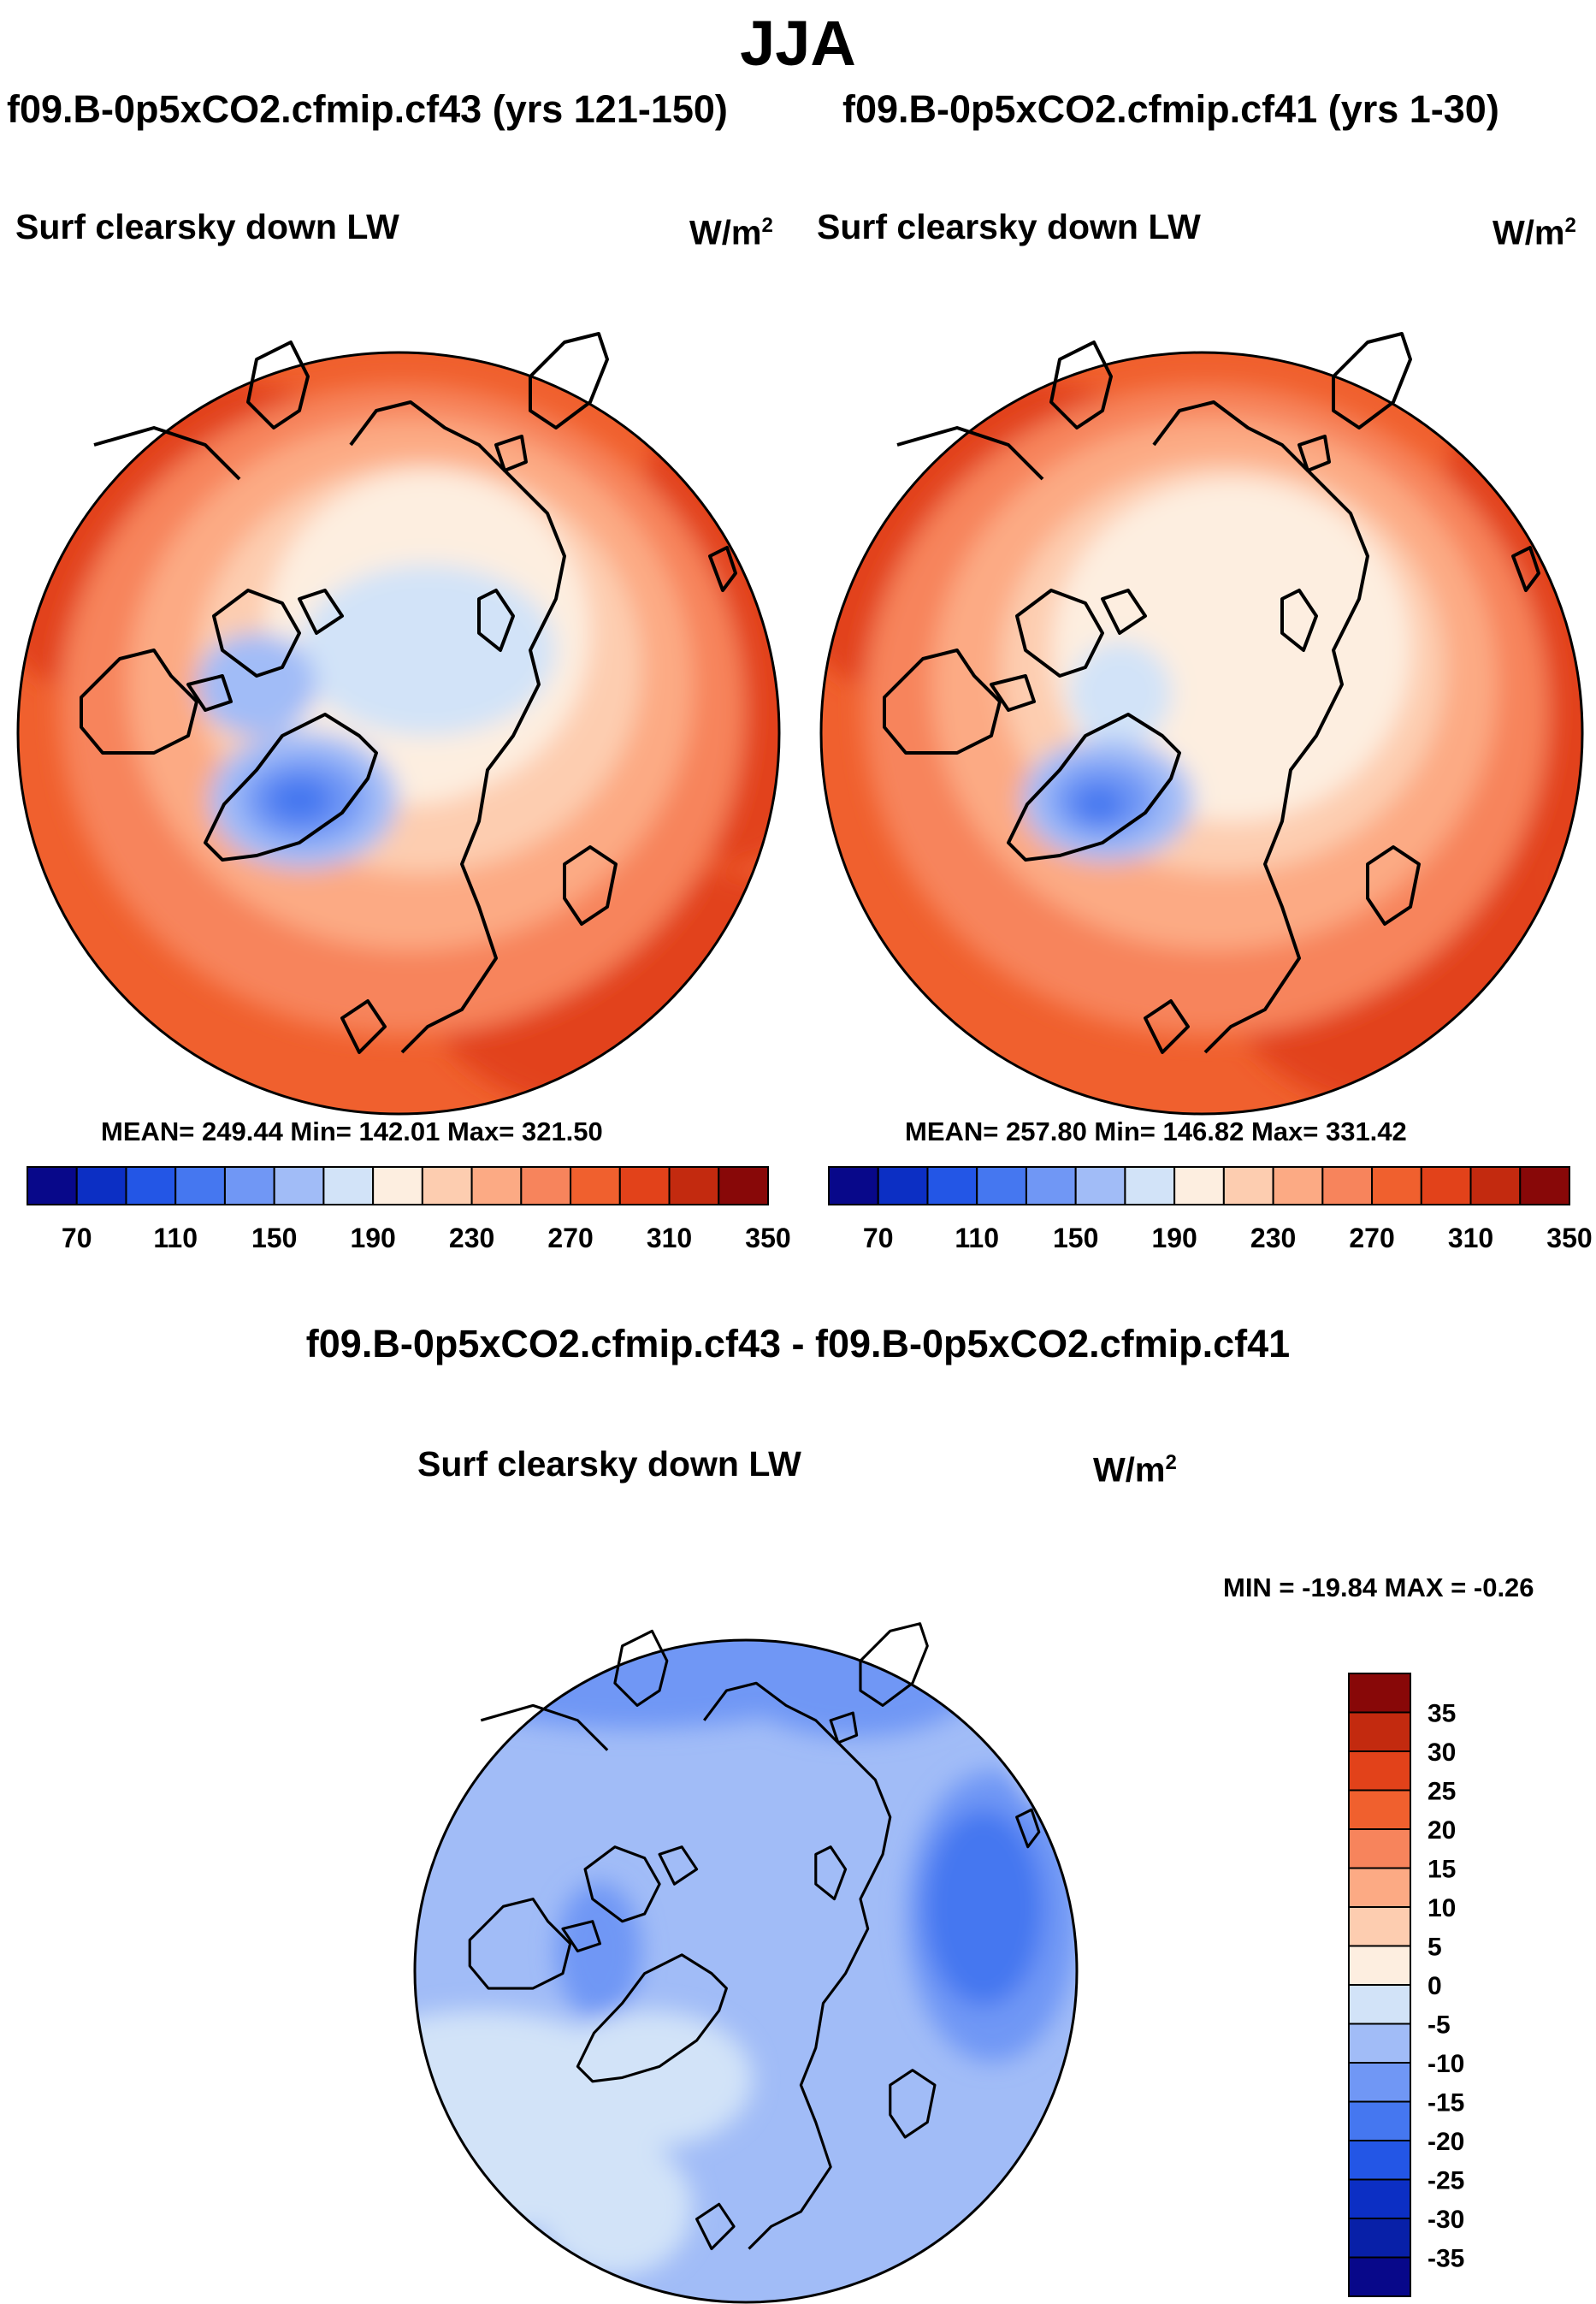 The image size is (1596, 2304). What do you see at coordinates (372, 1238) in the screenshot?
I see `left-colorbar-tick-label: 190` at bounding box center [372, 1238].